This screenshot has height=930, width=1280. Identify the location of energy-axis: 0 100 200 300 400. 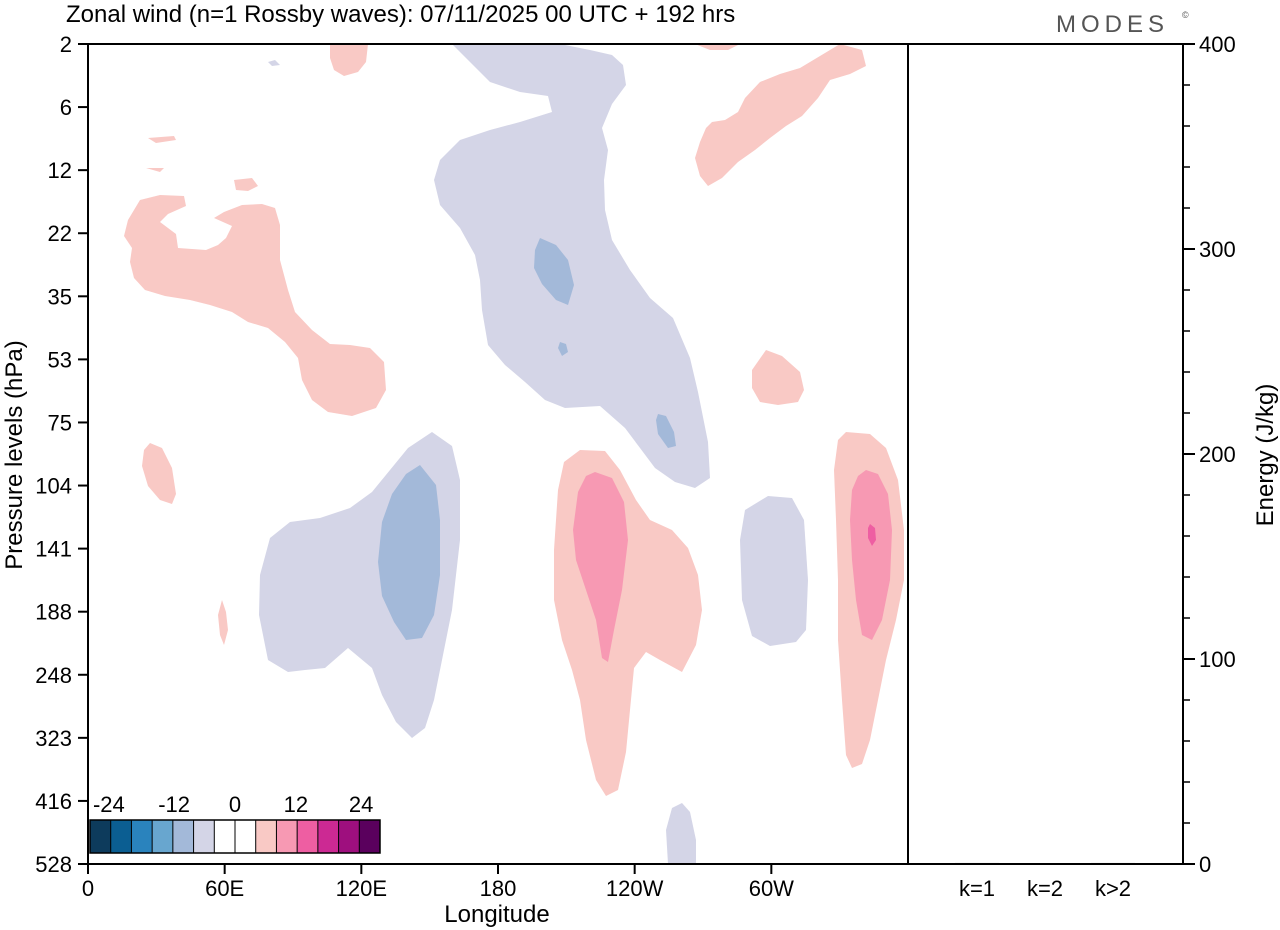
(1209, 454).